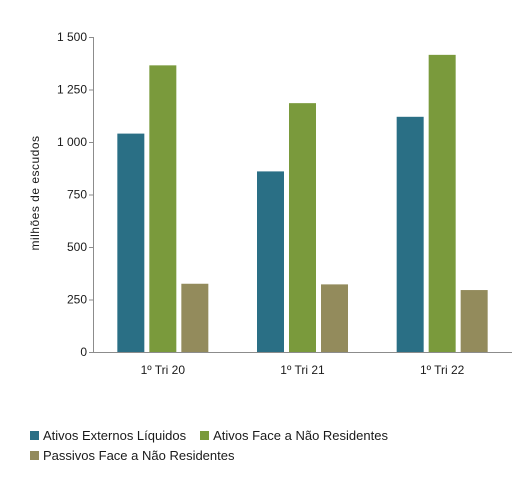  Describe the element at coordinates (300, 435) in the screenshot. I see `legend-label-ativos-face: Ativos Face a Não Residentes` at that location.